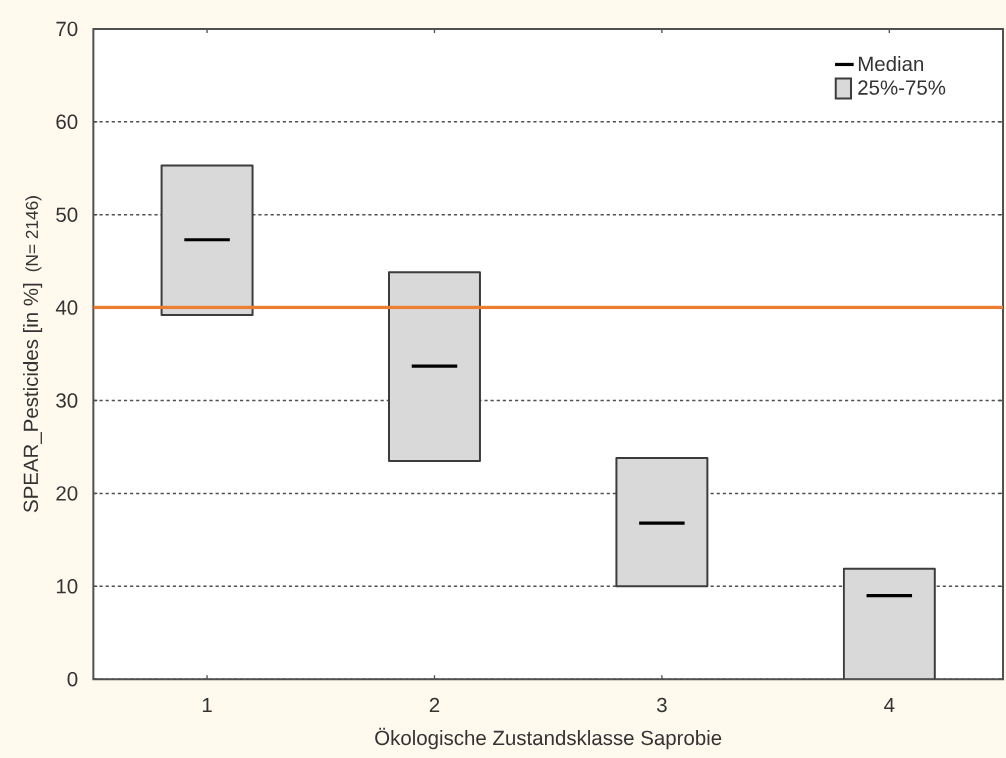 The width and height of the screenshot is (1006, 758). I want to click on legend-label: 25%-75%, so click(902, 87).